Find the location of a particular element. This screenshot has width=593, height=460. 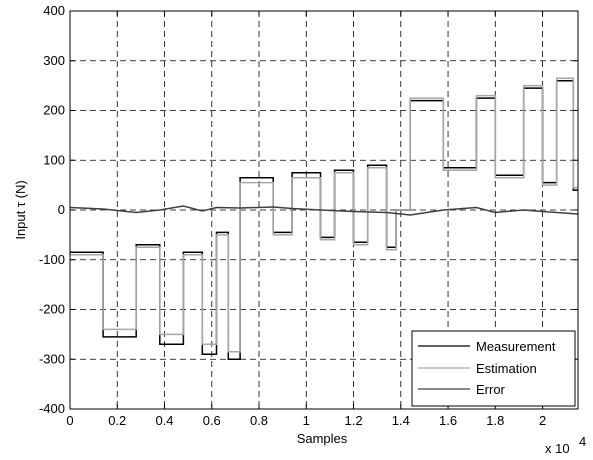

x-multiplier-label: x 10 is located at coordinates (557, 448).